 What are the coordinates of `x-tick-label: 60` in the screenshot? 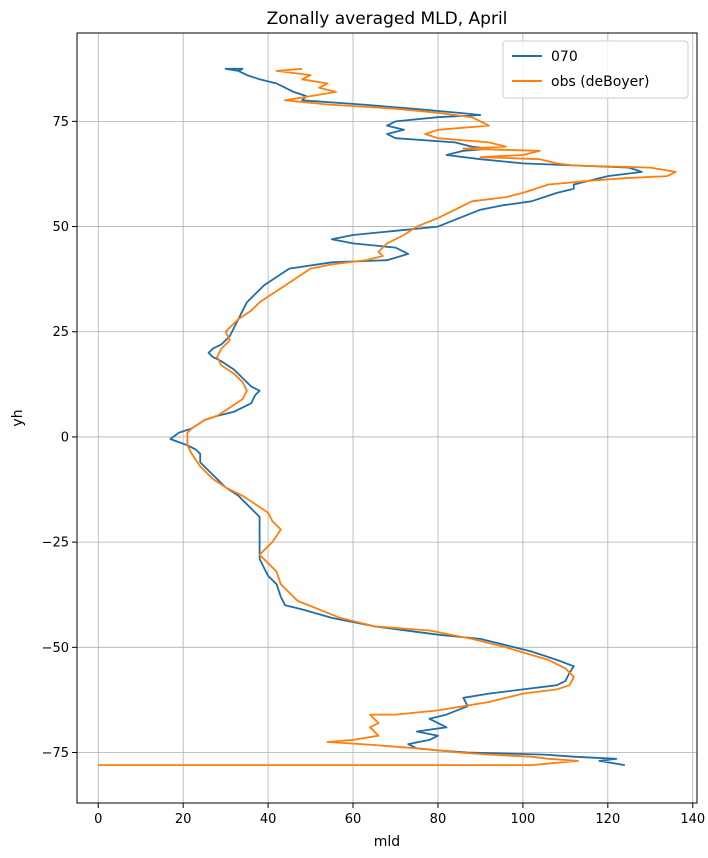 It's located at (353, 819).